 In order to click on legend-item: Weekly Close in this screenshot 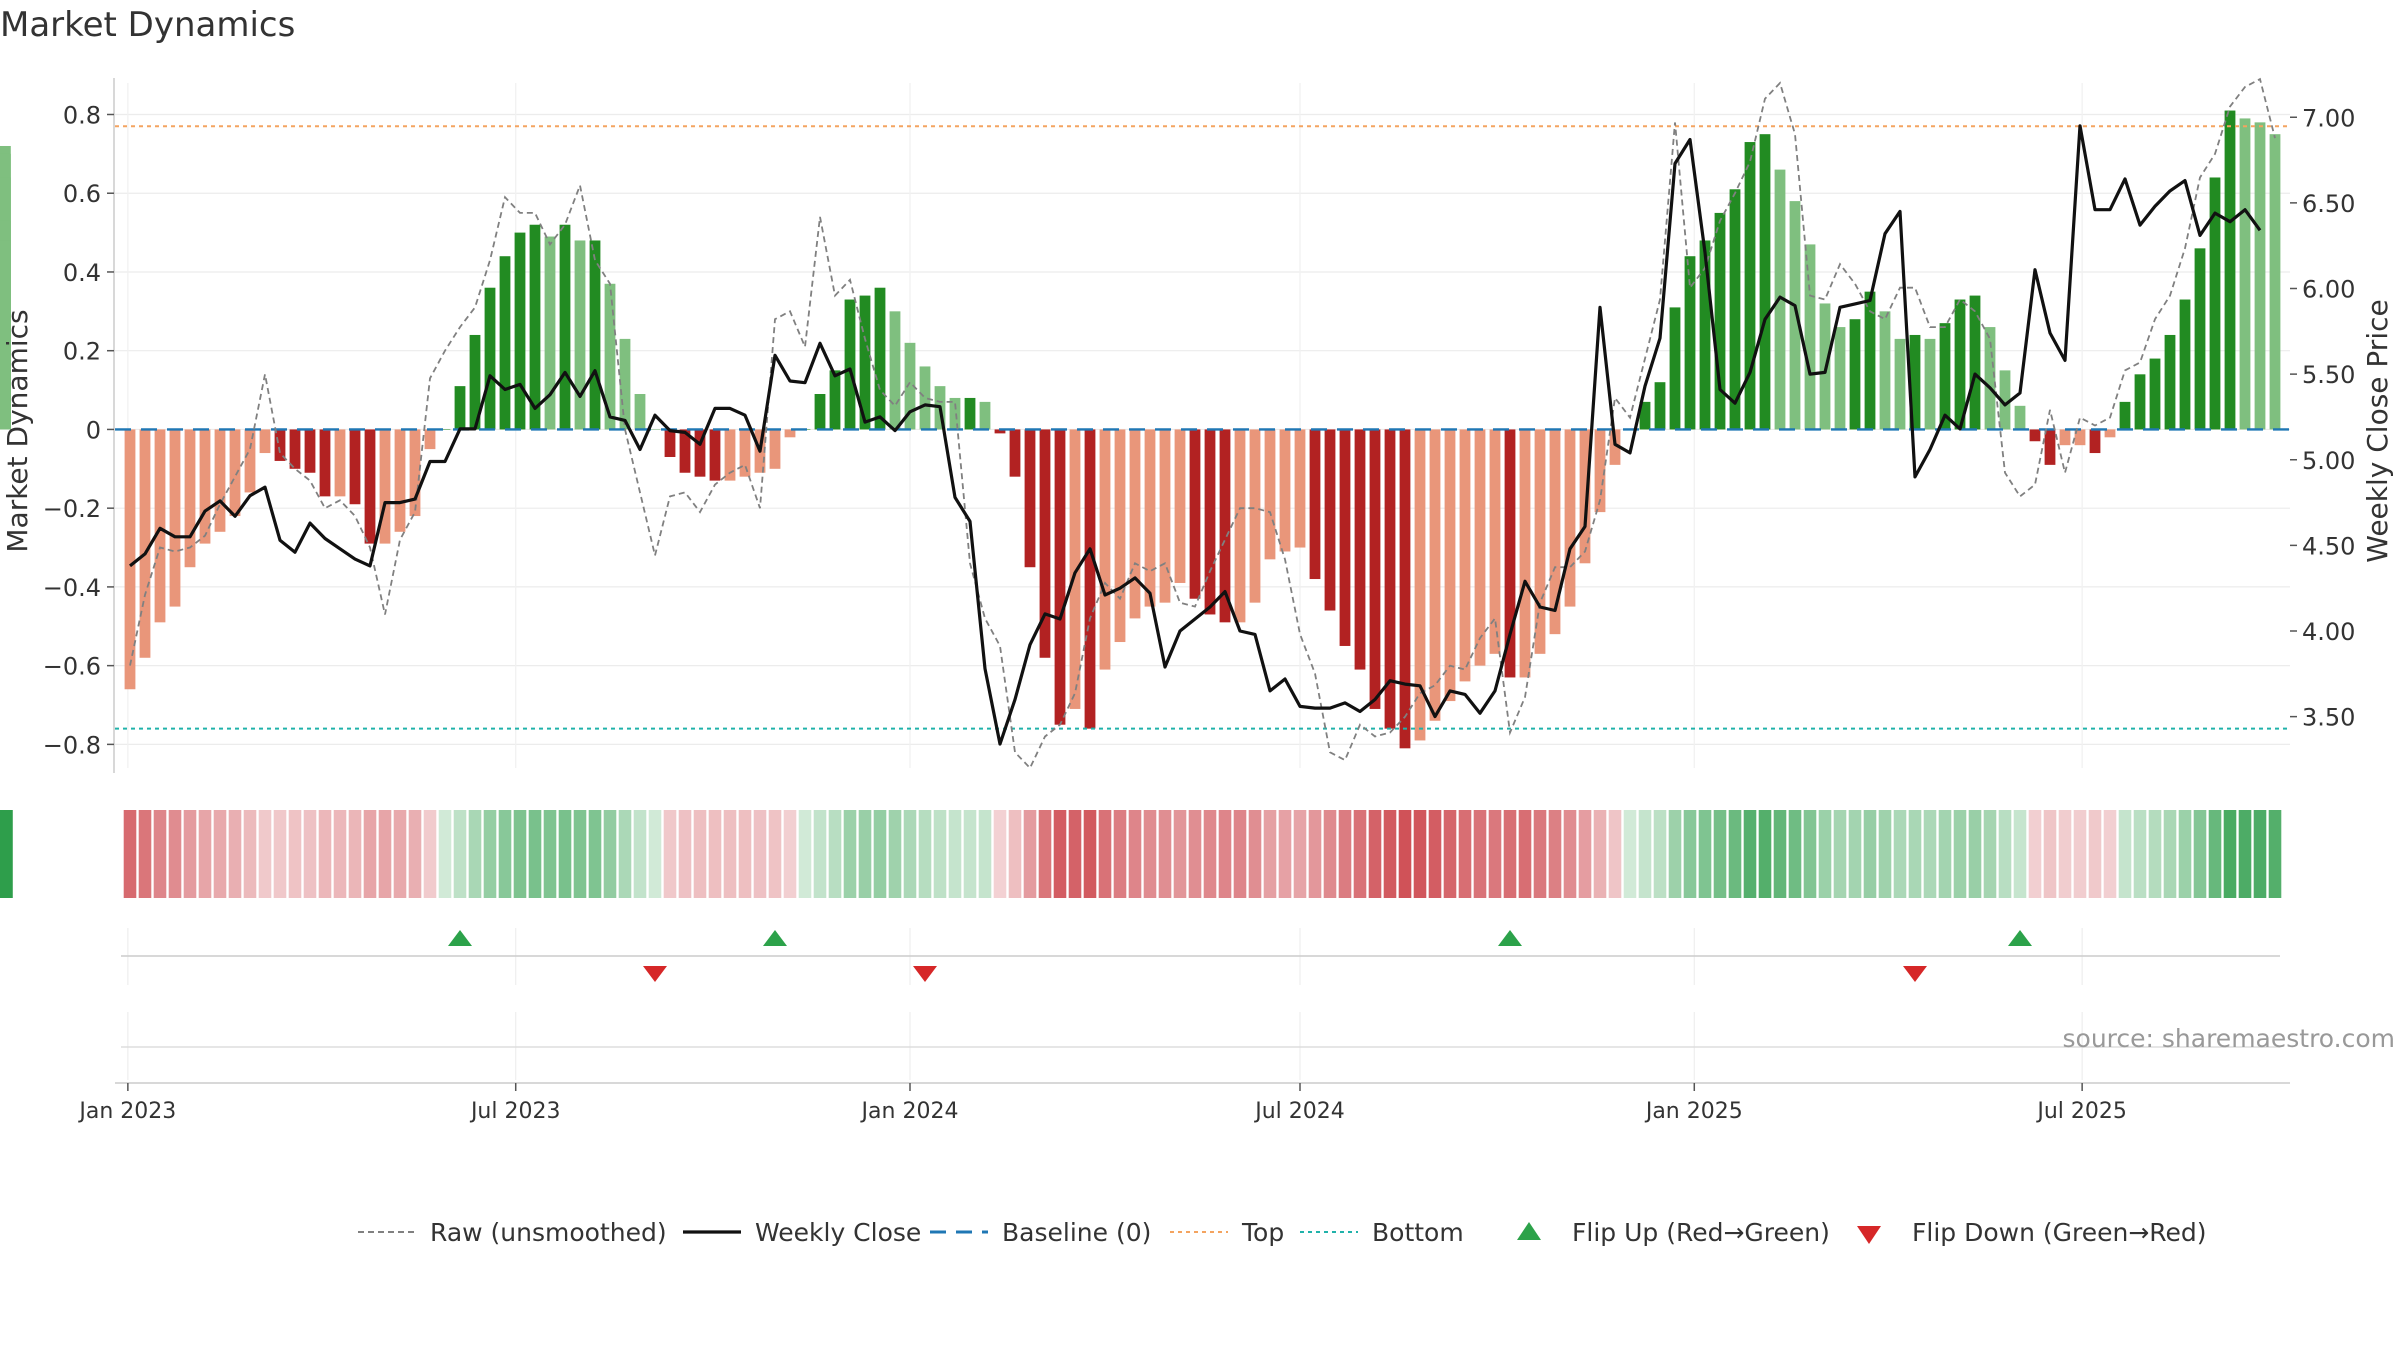, I will do `click(802, 1232)`.